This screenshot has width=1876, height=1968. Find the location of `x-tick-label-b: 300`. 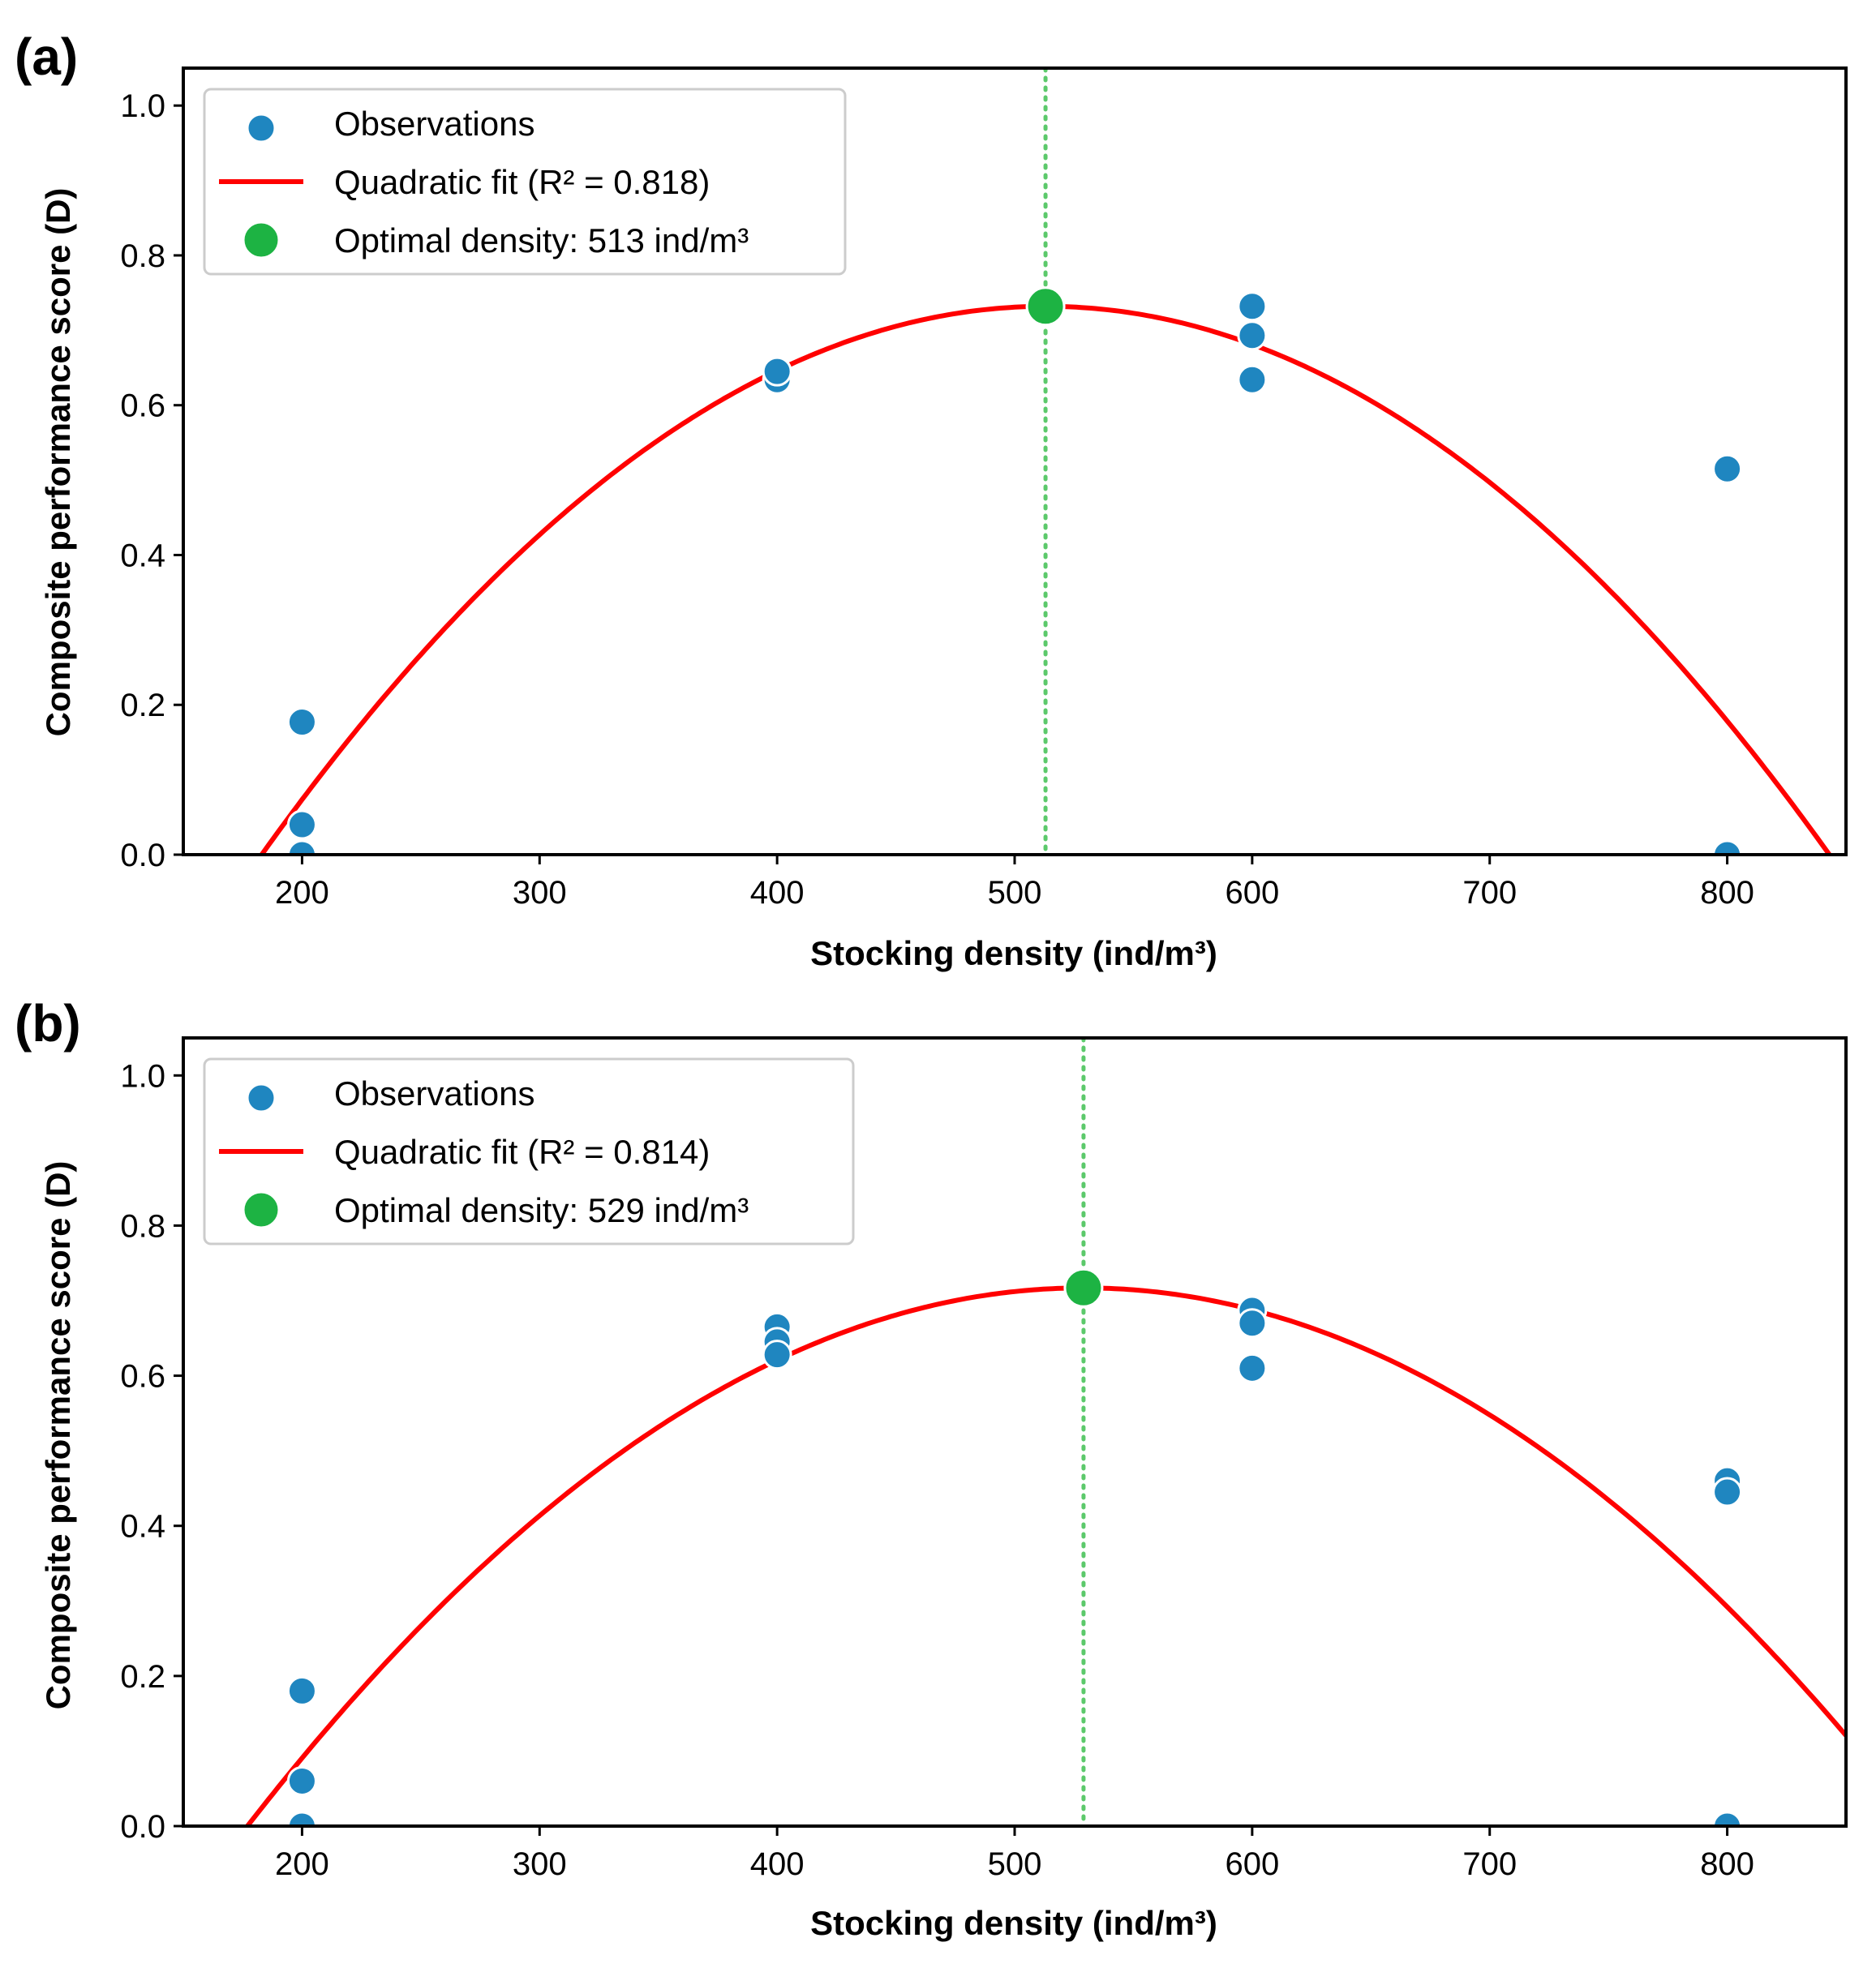

x-tick-label-b: 300 is located at coordinates (540, 1864).